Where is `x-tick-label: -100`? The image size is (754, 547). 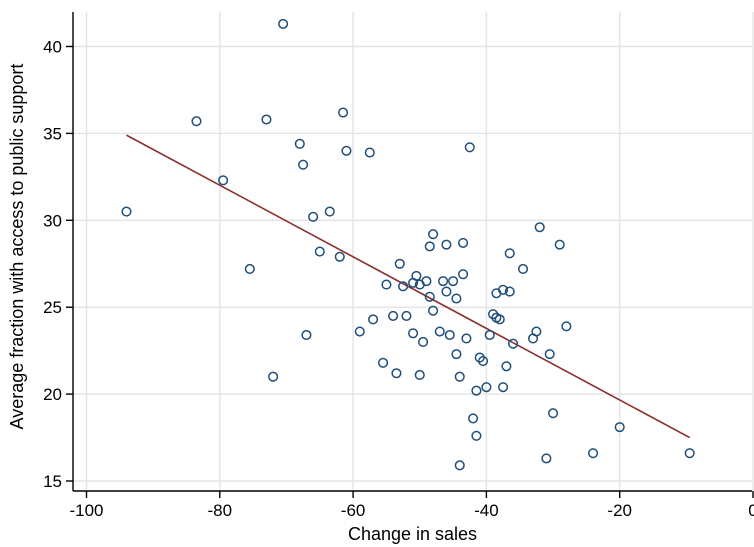 x-tick-label: -100 is located at coordinates (86, 510).